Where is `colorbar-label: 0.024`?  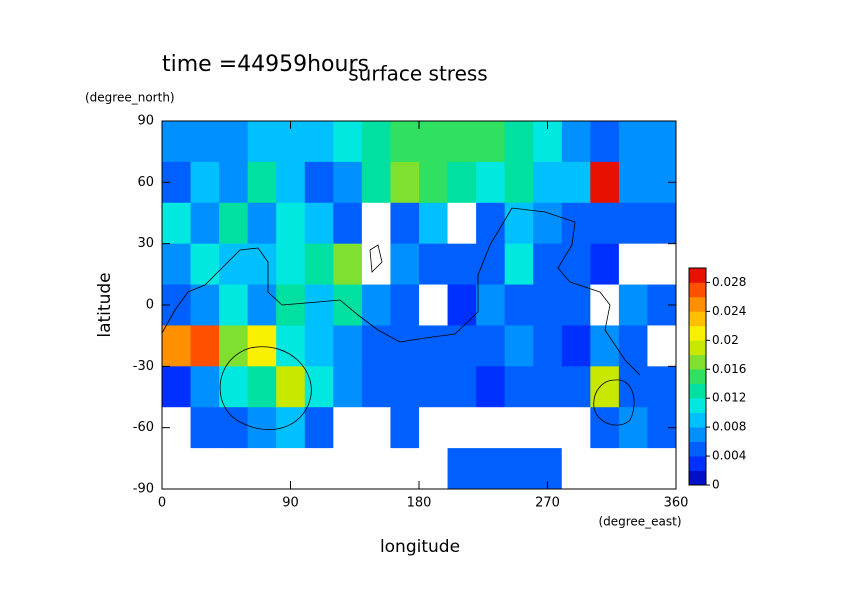 colorbar-label: 0.024 is located at coordinates (729, 311).